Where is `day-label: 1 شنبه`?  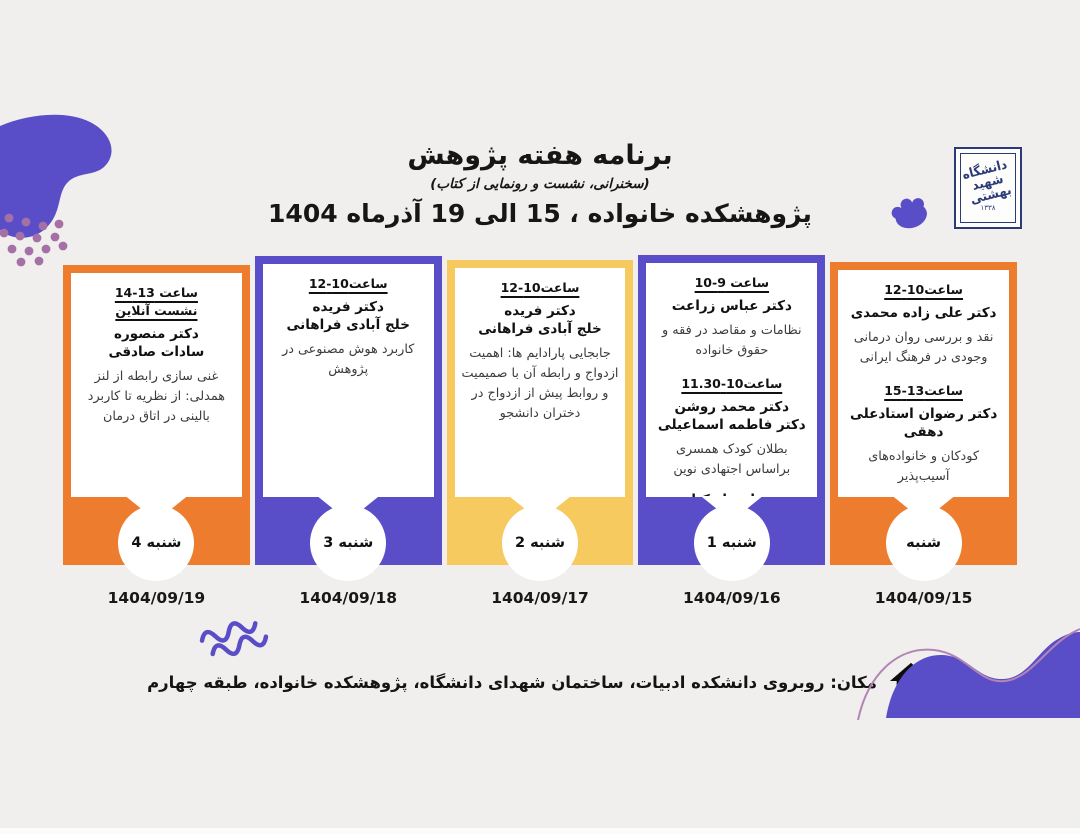 day-label: 1 شنبه is located at coordinates (731, 543).